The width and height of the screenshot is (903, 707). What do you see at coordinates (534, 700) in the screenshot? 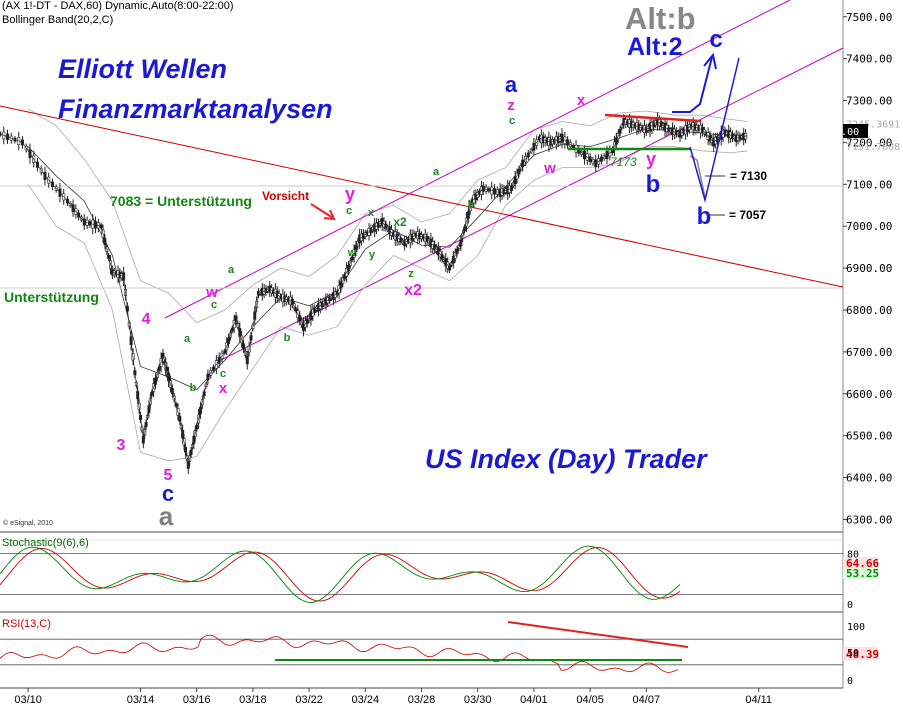
I see `date-label: 04/01` at bounding box center [534, 700].